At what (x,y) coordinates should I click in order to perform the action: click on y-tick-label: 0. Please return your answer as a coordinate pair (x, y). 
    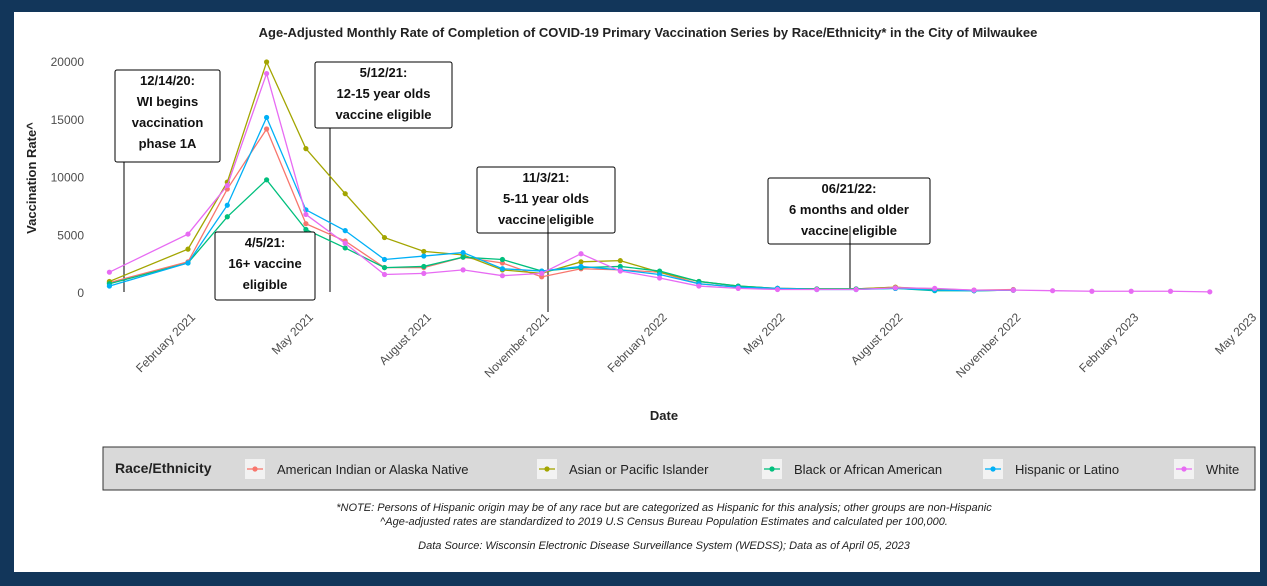
    Looking at the image, I should click on (80, 293).